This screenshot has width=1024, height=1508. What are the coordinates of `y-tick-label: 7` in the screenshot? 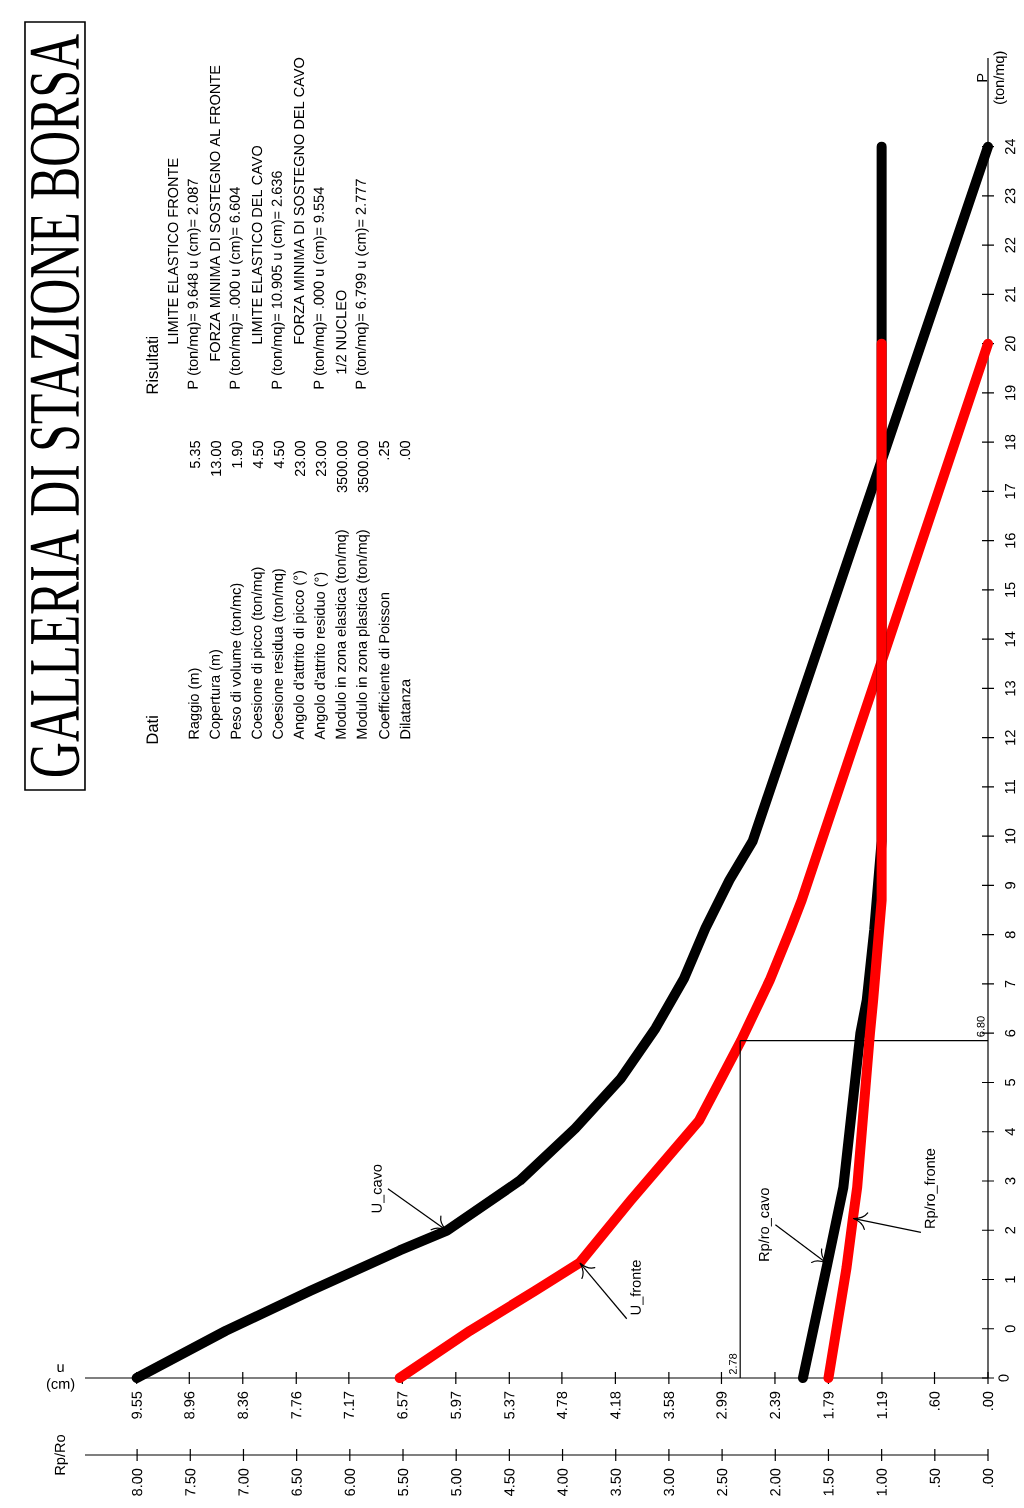 It's located at (1010, 984).